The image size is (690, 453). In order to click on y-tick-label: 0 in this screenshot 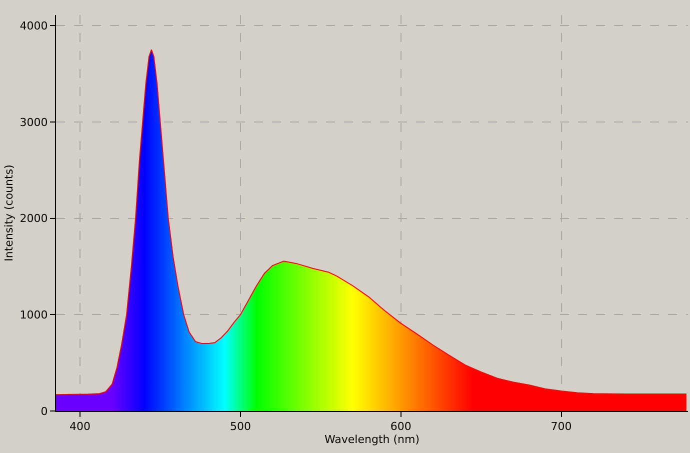, I will do `click(44, 411)`.